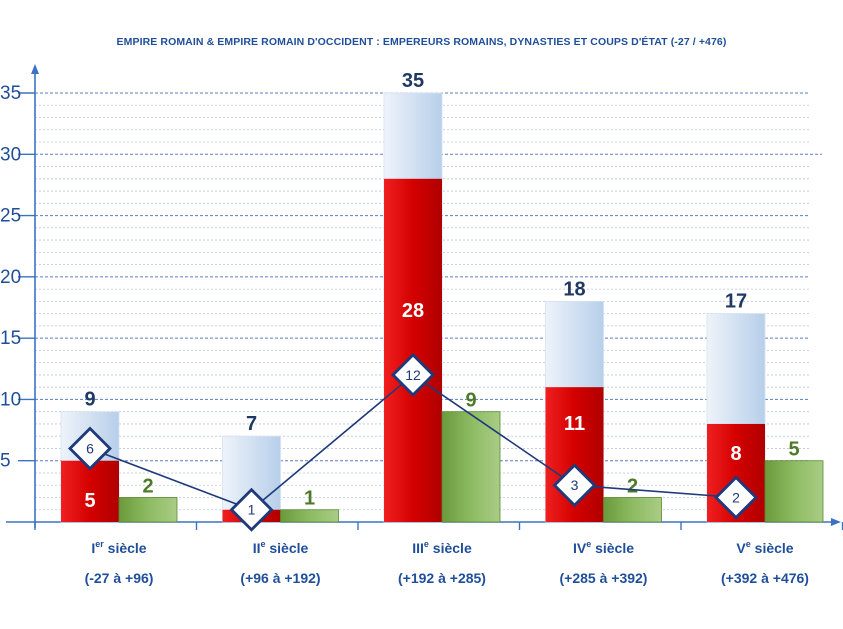 The image size is (843, 629). I want to click on diamond-value-label: 6, so click(90, 448).